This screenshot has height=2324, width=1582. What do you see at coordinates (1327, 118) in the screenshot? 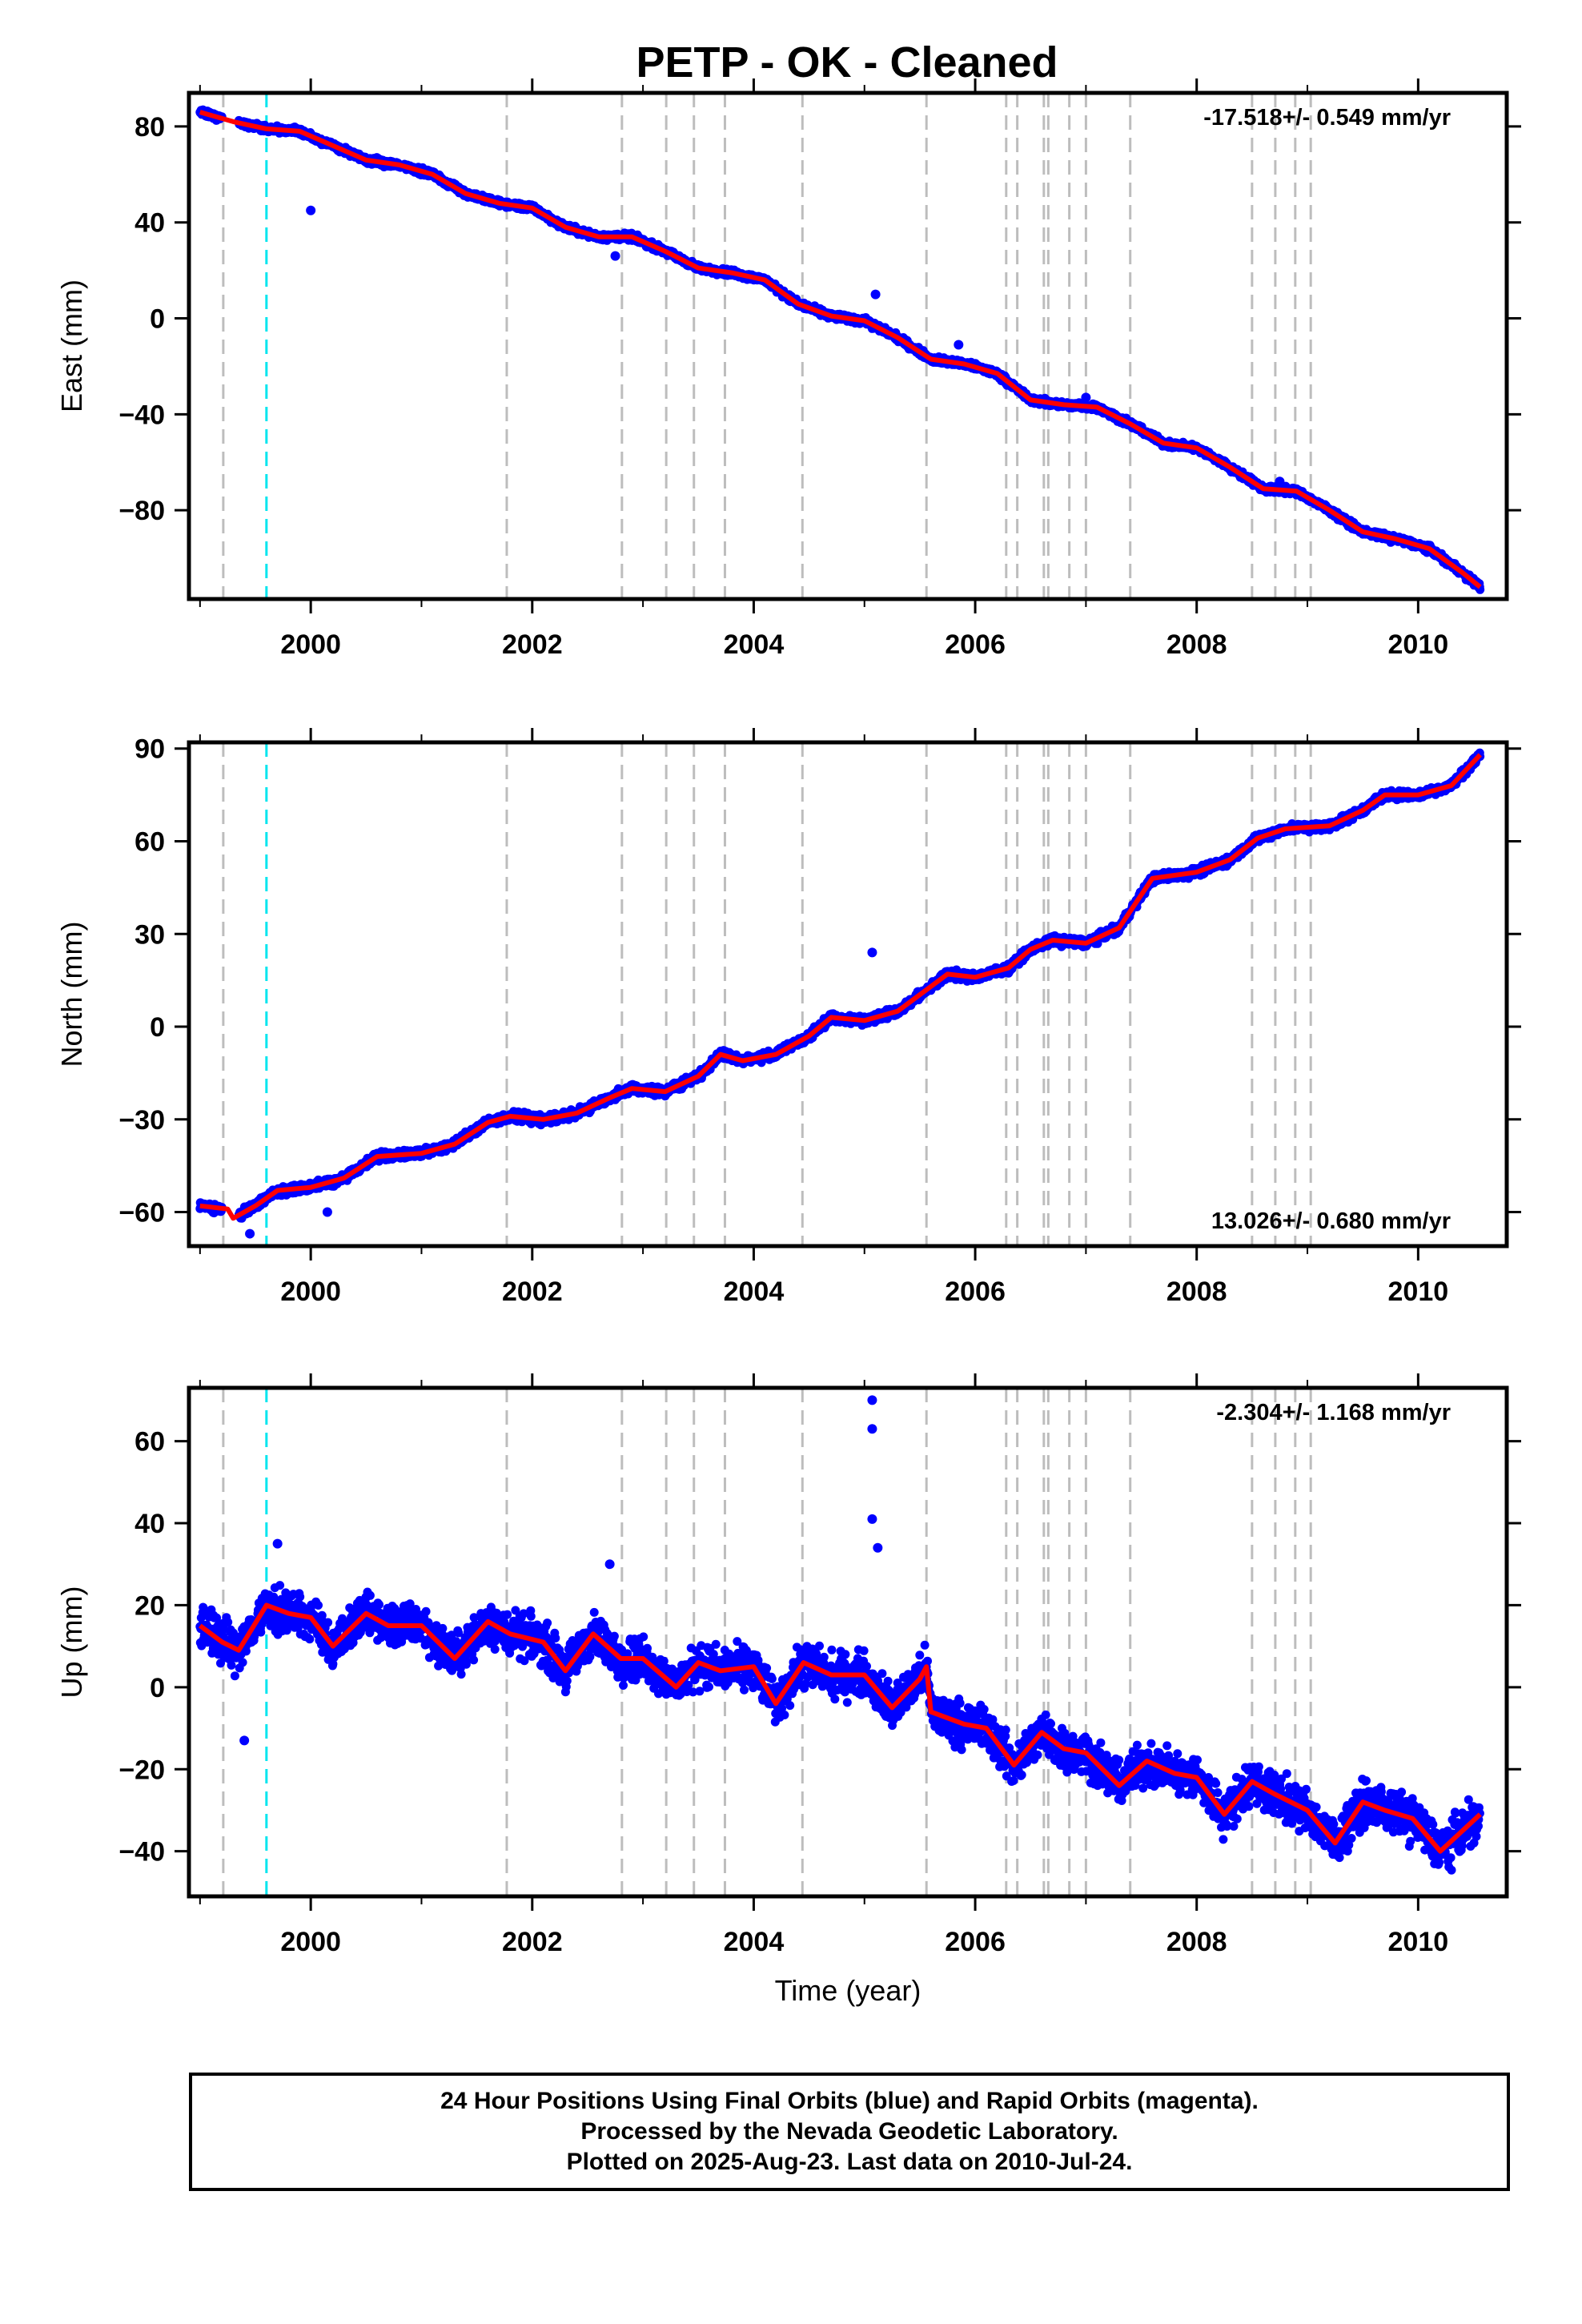
I see `velocity-rate-label: -17.518+/- 0.549 mm/yr` at bounding box center [1327, 118].